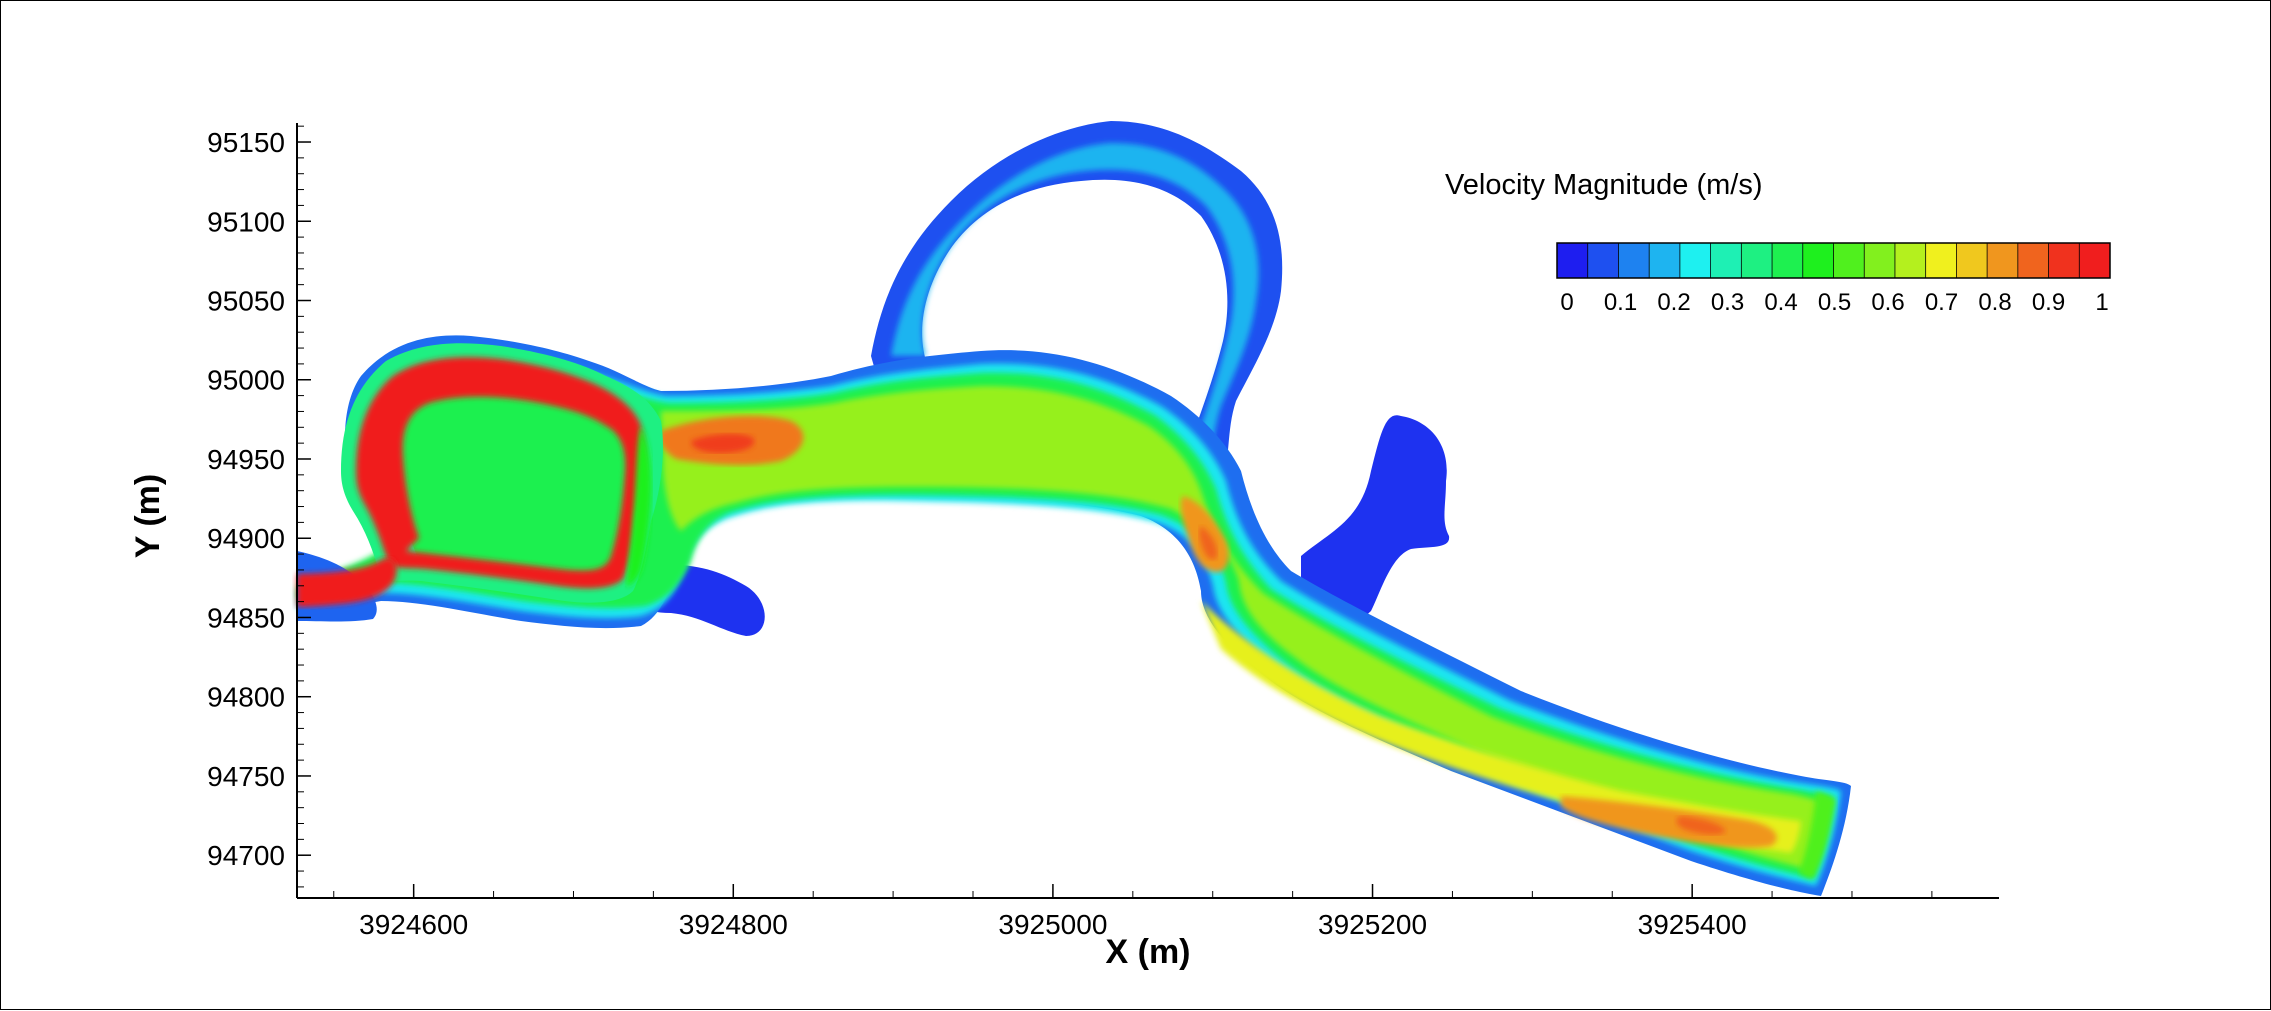  What do you see at coordinates (1372, 924) in the screenshot?
I see `x-tick-label: 3925200` at bounding box center [1372, 924].